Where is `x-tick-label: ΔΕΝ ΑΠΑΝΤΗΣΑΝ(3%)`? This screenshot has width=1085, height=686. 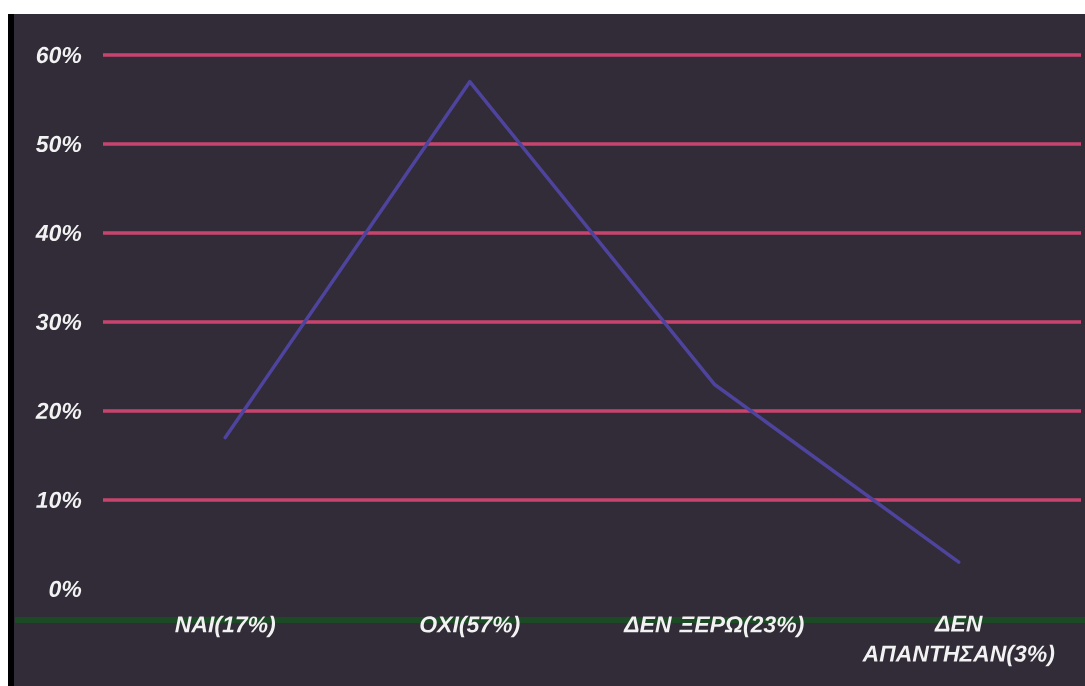 x-tick-label: ΔΕΝ ΑΠΑΝΤΗΣΑΝ(3%) is located at coordinates (958, 641).